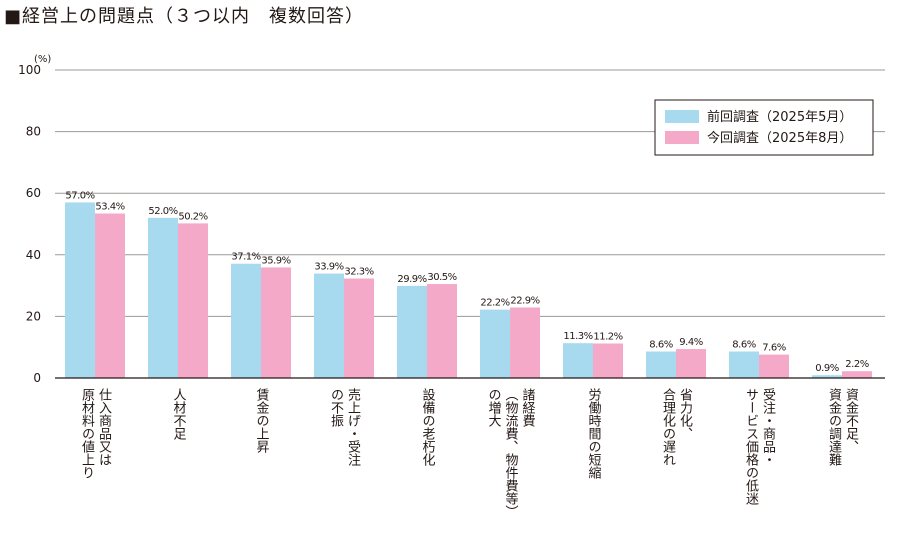 This screenshot has height=545, width=909. Describe the element at coordinates (192, 216) in the screenshot. I see `data-label: 50.2%` at that location.